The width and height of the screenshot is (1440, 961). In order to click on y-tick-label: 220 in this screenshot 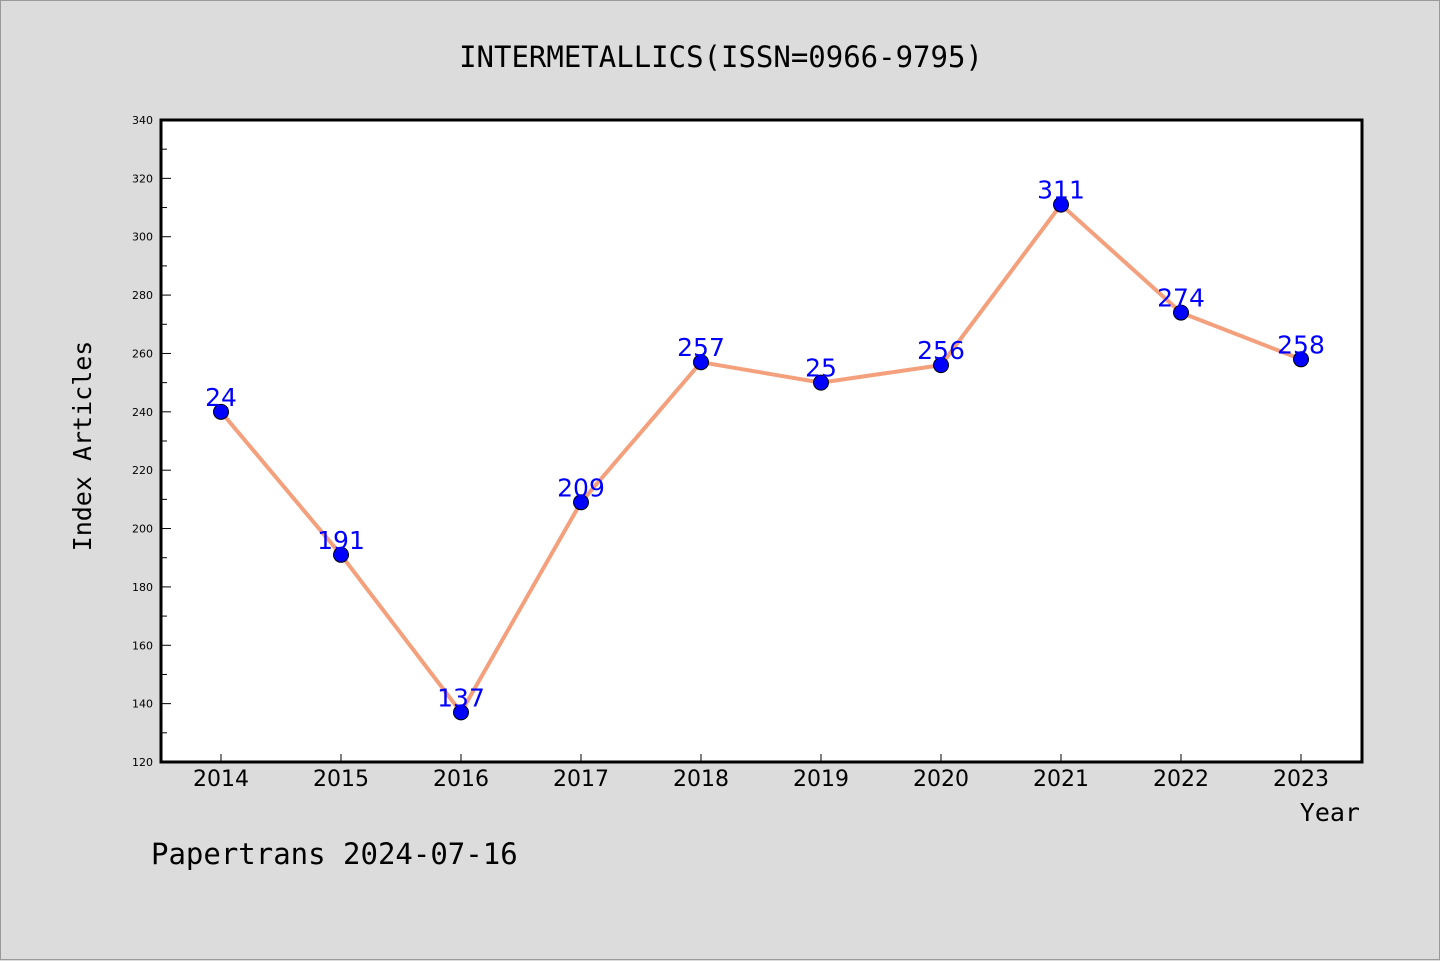, I will do `click(142, 470)`.